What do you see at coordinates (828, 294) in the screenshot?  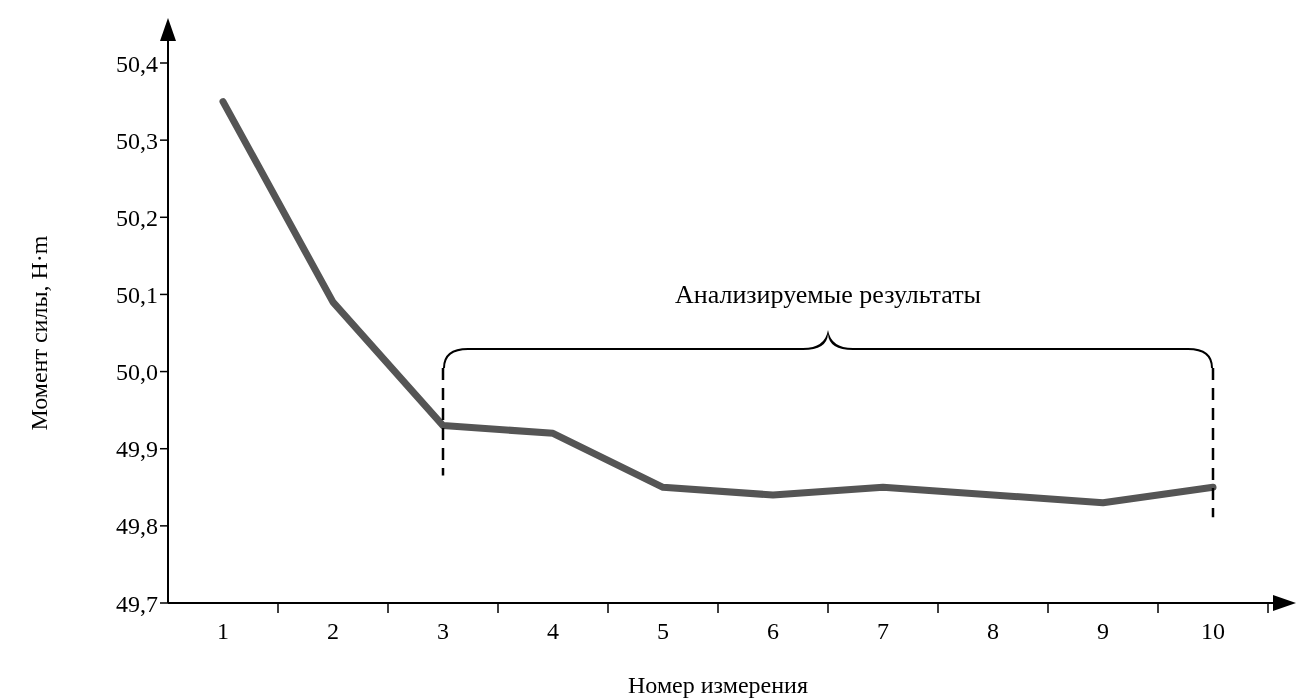 I see `annotation: Анализируемые результаты` at bounding box center [828, 294].